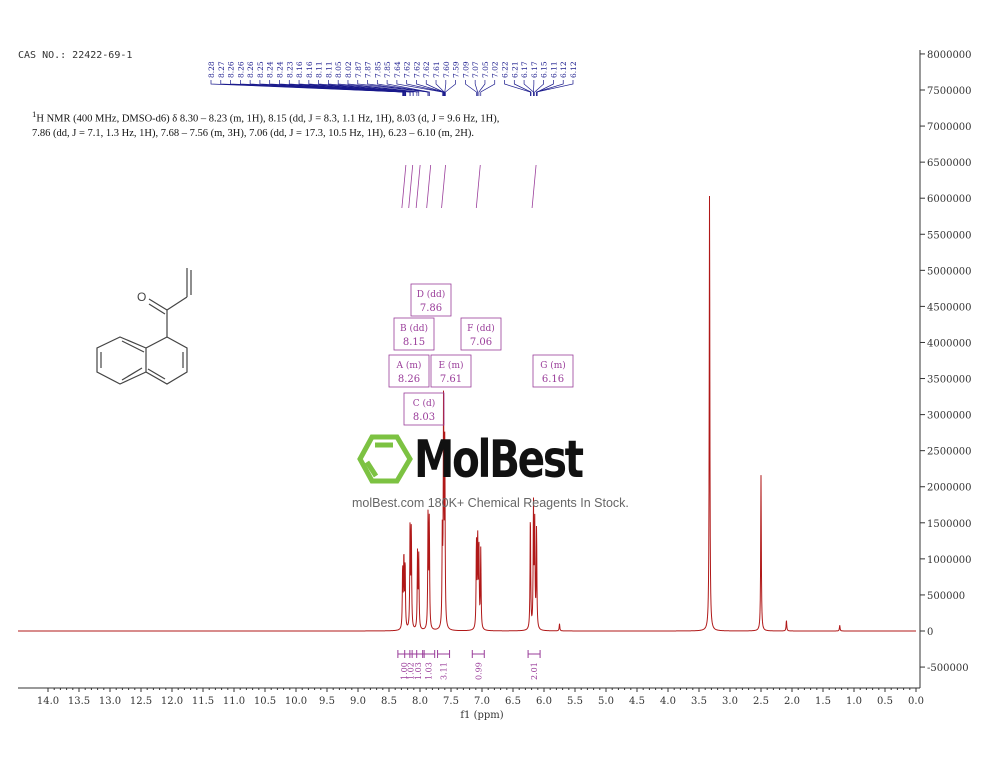 This screenshot has height=773, width=1000. Describe the element at coordinates (348, 69) in the screenshot. I see `peak-label: 8.02` at that location.